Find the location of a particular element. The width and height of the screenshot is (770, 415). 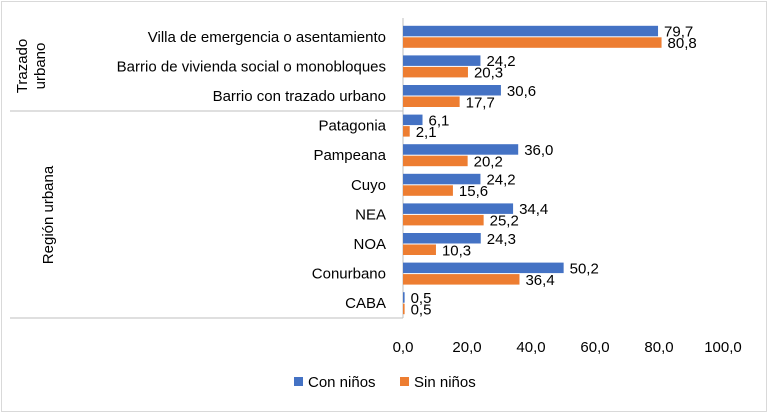

data-label: 79,7 is located at coordinates (678, 32).